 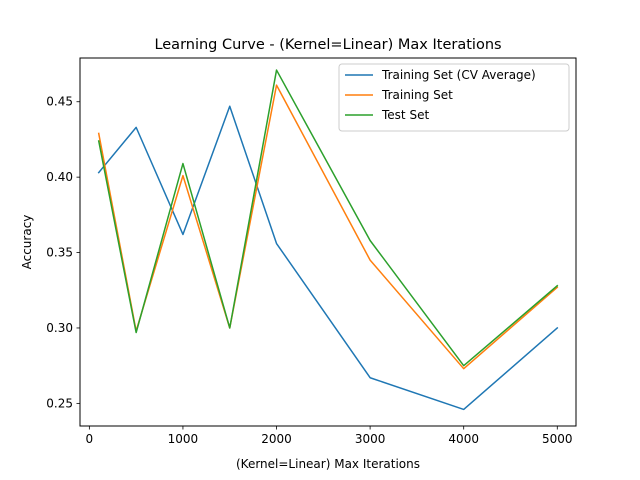 I want to click on legend-label-2: Test Set, so click(x=405, y=115).